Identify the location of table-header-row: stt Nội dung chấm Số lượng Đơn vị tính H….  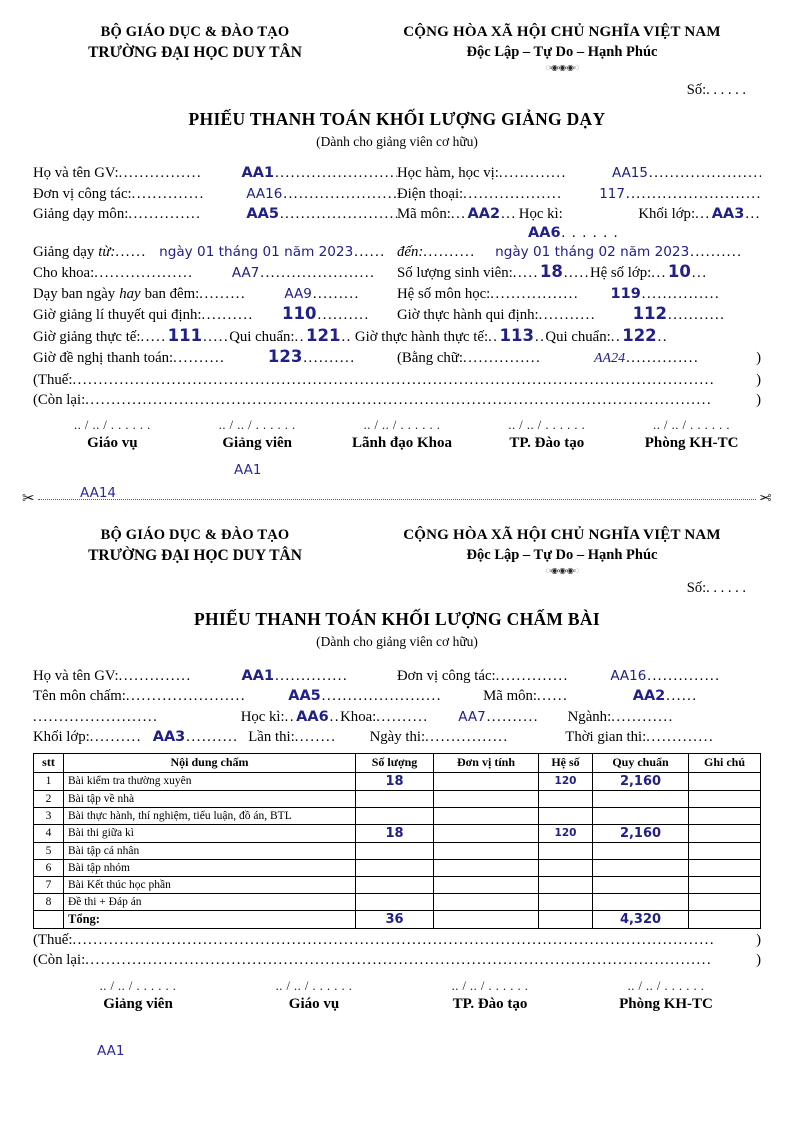
(397, 762).